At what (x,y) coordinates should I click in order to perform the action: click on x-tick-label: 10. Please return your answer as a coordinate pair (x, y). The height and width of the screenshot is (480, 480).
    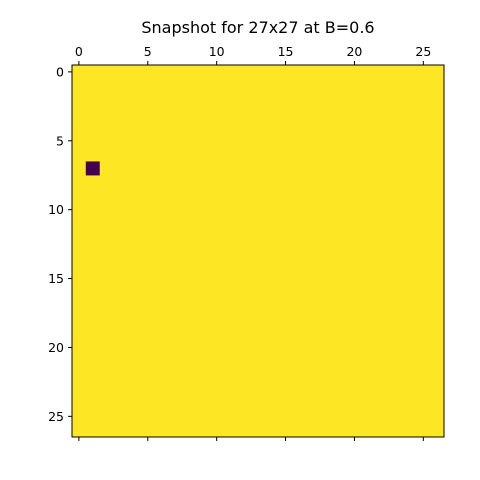
    Looking at the image, I should click on (217, 51).